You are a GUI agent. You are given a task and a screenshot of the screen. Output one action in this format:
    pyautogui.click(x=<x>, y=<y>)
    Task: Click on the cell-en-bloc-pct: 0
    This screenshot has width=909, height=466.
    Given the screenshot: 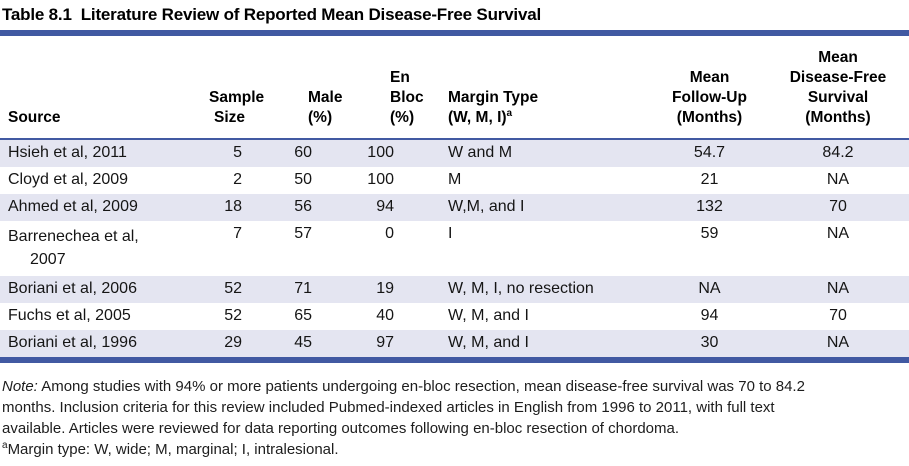 What is the action you would take?
    pyautogui.click(x=389, y=233)
    